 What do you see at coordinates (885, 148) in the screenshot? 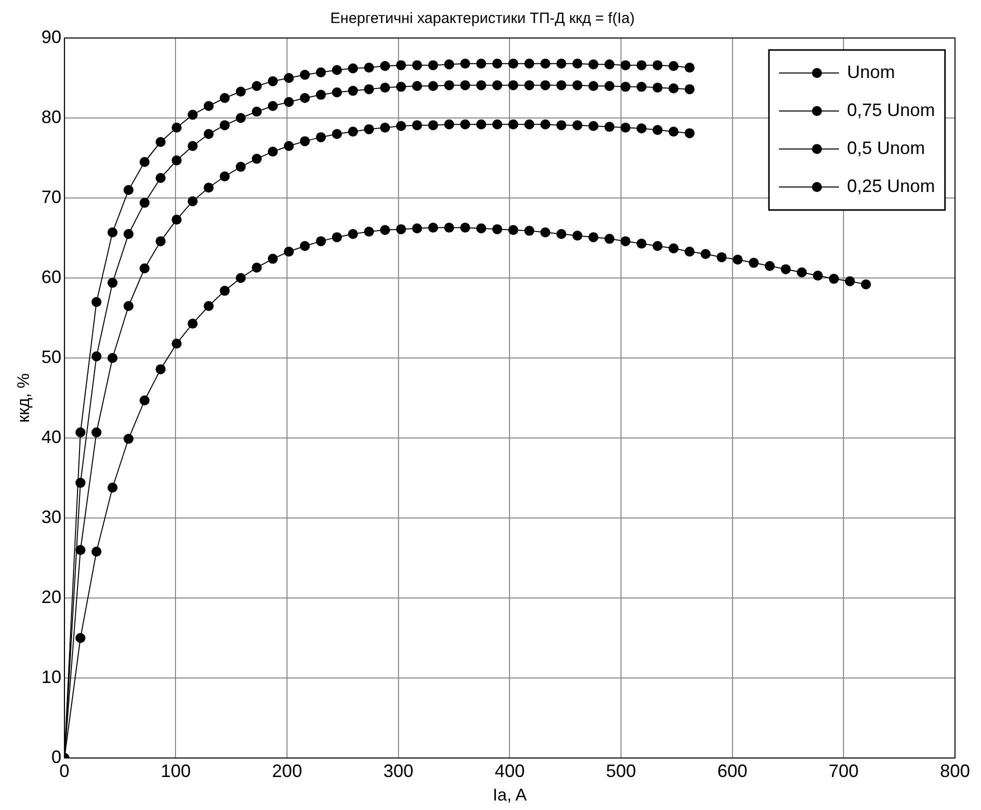
I see `legend-label: 0,5 Unom` at bounding box center [885, 148].